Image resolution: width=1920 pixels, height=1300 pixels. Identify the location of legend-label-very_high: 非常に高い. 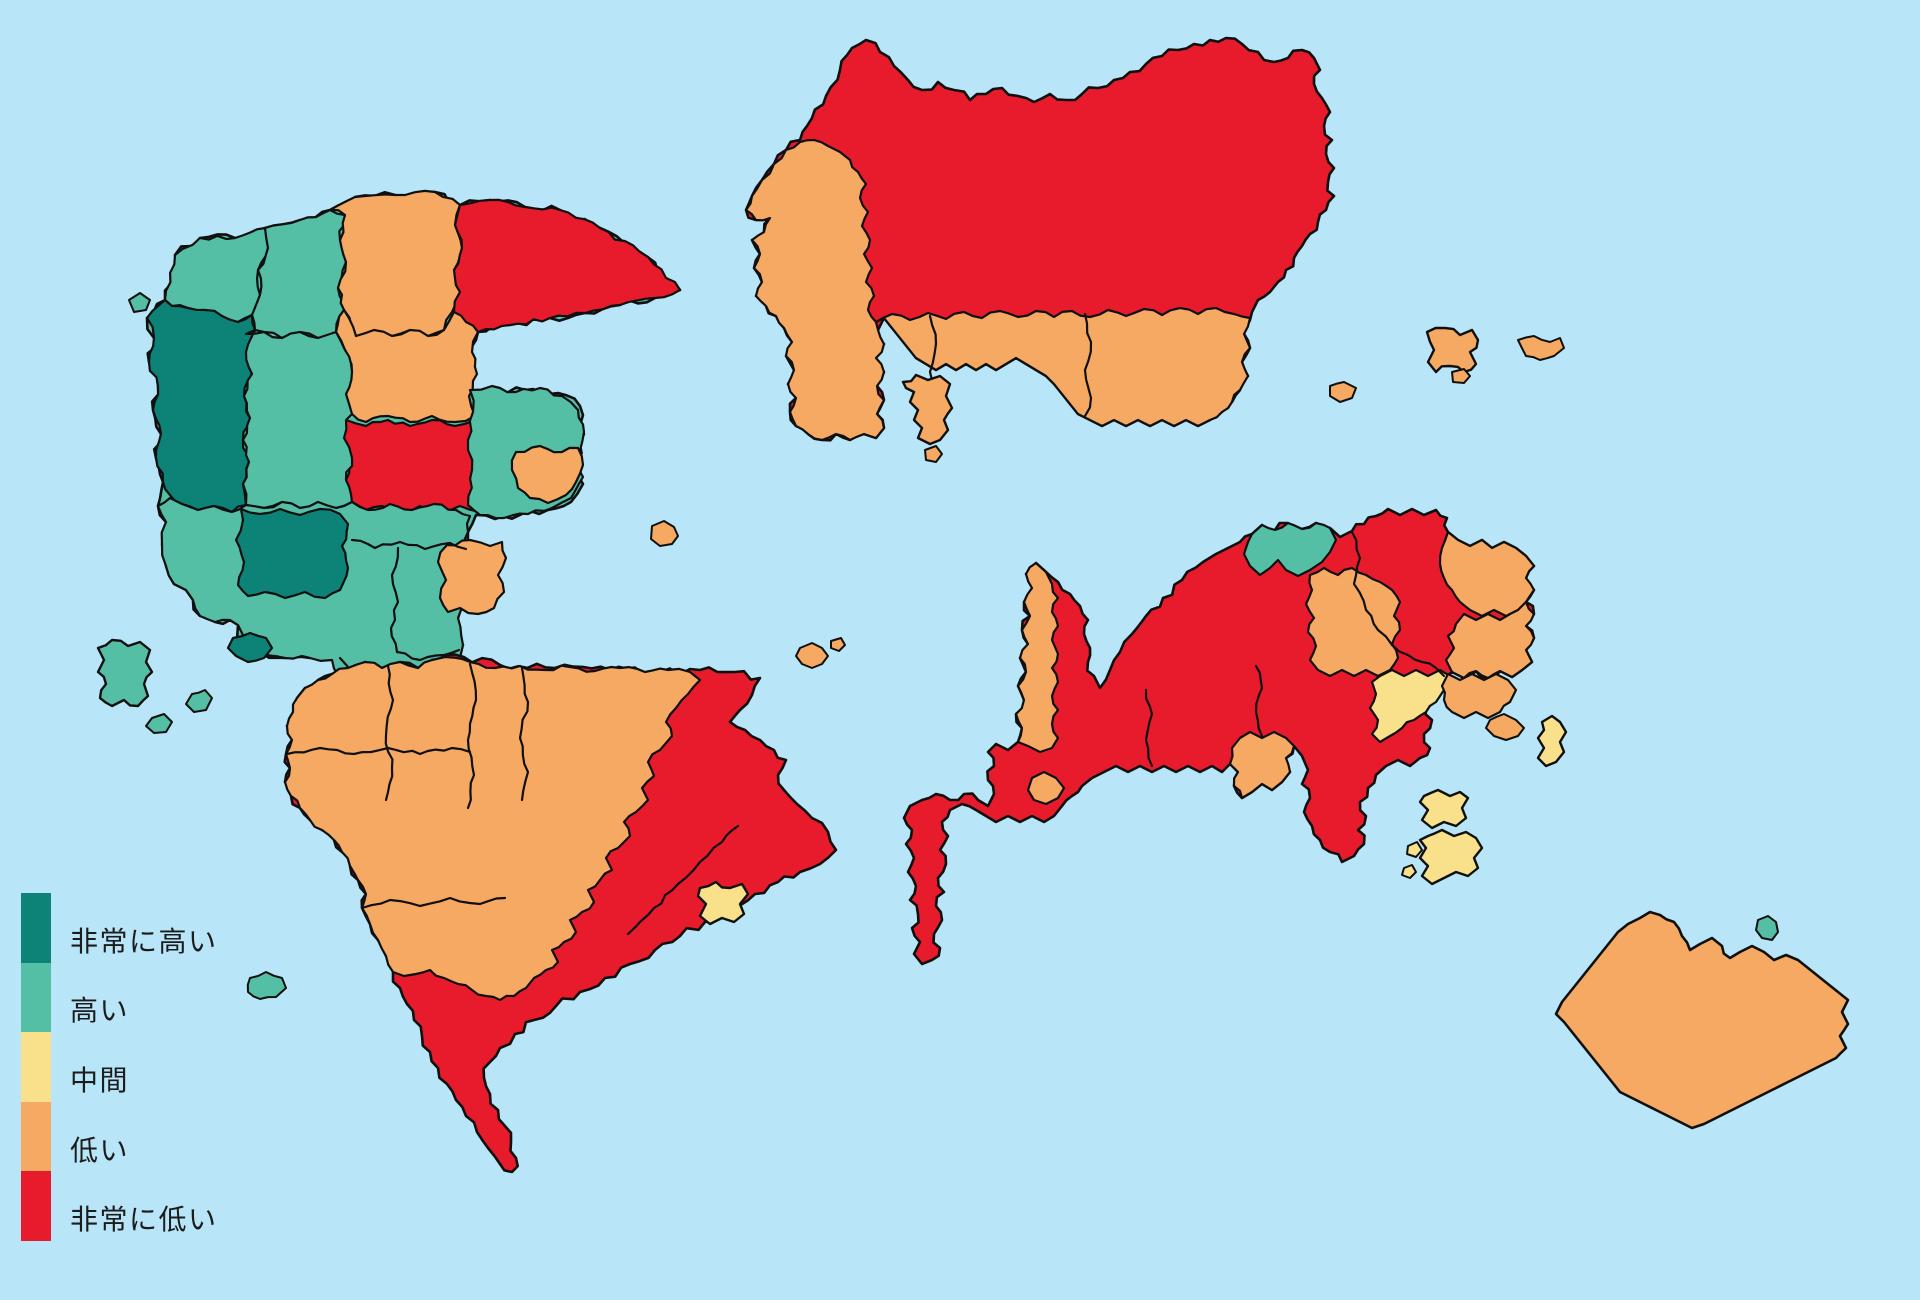
(144, 941).